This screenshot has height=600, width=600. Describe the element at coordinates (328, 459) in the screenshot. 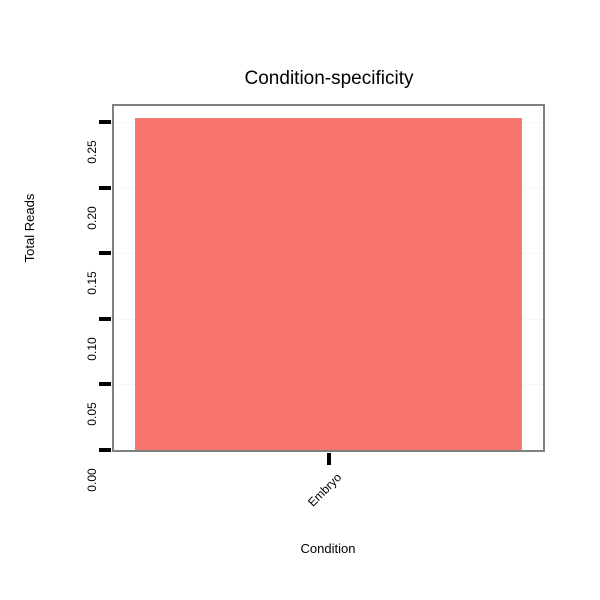

I see `x-tick-mark` at that location.